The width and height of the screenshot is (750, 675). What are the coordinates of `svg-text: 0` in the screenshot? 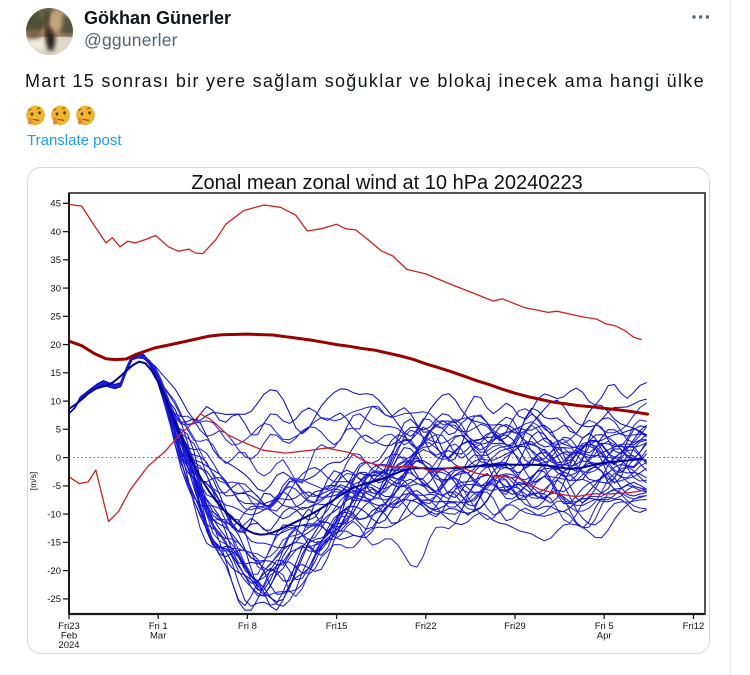 It's located at (58, 458).